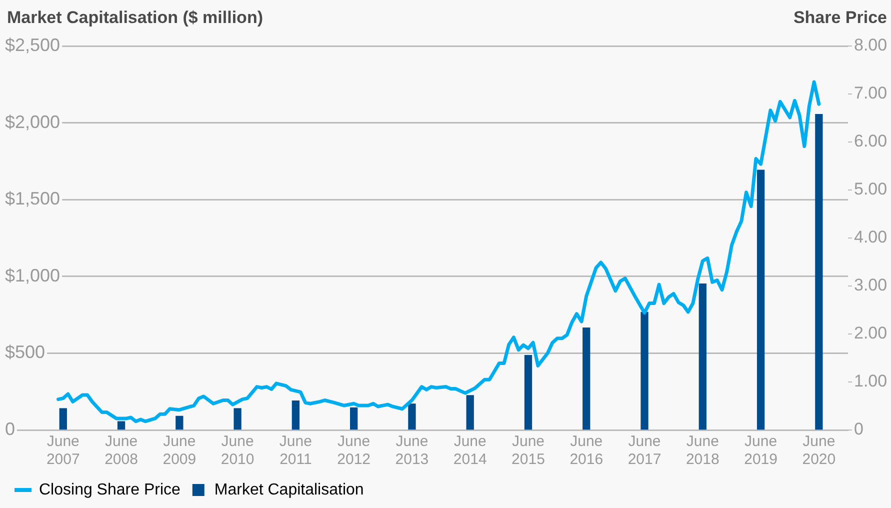 The image size is (891, 508). What do you see at coordinates (354, 450) in the screenshot?
I see `x-tick-label: June 2012` at bounding box center [354, 450].